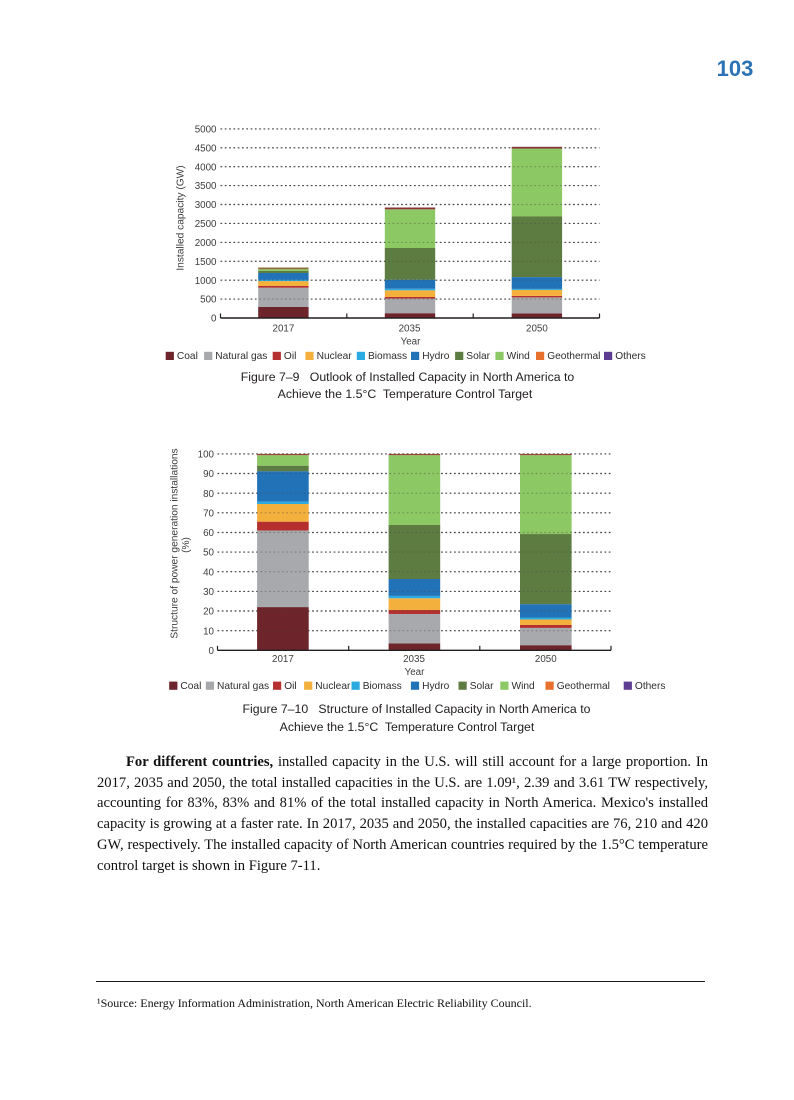  What do you see at coordinates (208, 592) in the screenshot?
I see `svg-text: 30` at bounding box center [208, 592].